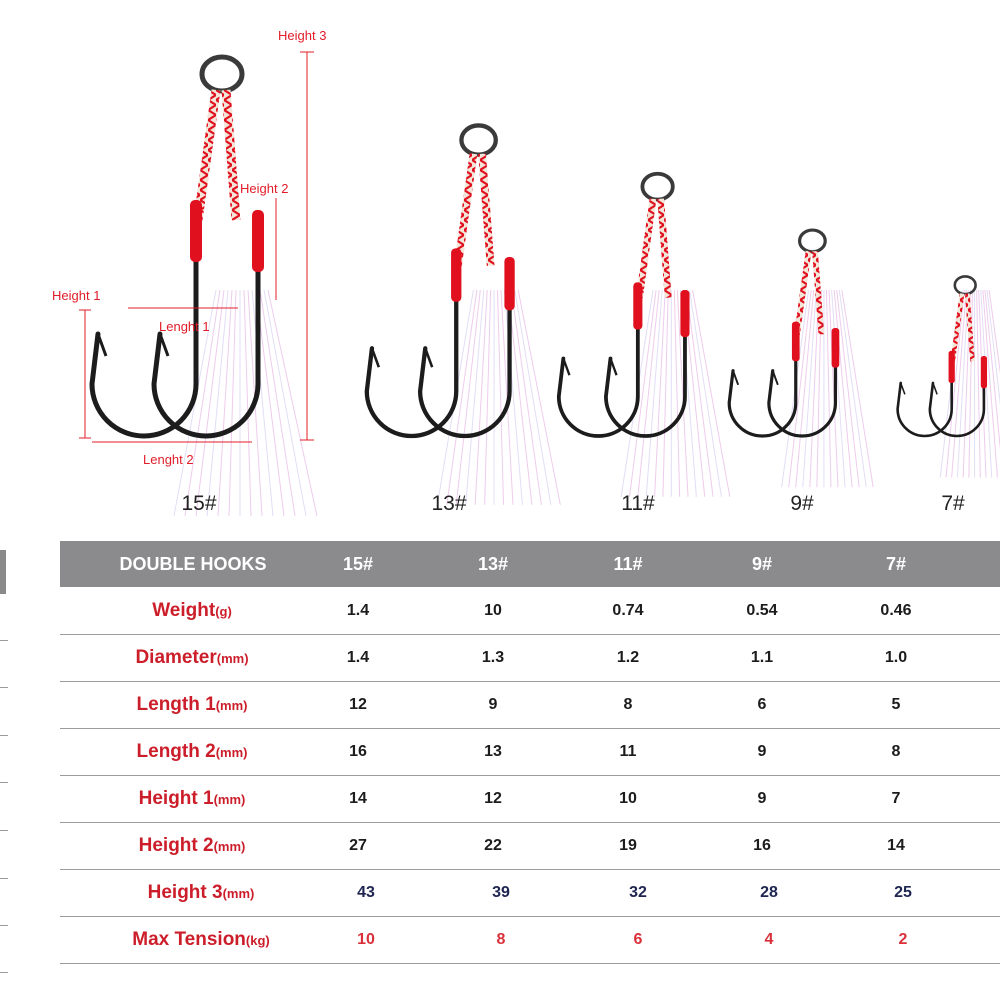 This screenshot has height=1000, width=1000. Describe the element at coordinates (769, 939) in the screenshot. I see `table-cell: 4` at that location.